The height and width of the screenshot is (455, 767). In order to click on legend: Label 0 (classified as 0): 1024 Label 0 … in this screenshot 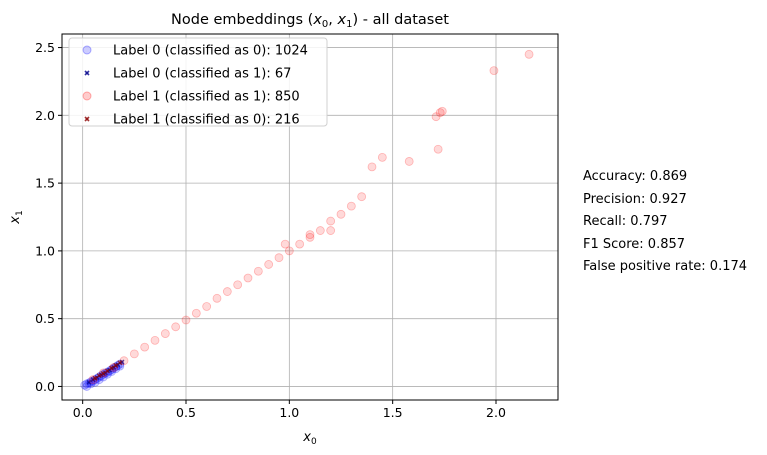, I will do `click(198, 82)`.